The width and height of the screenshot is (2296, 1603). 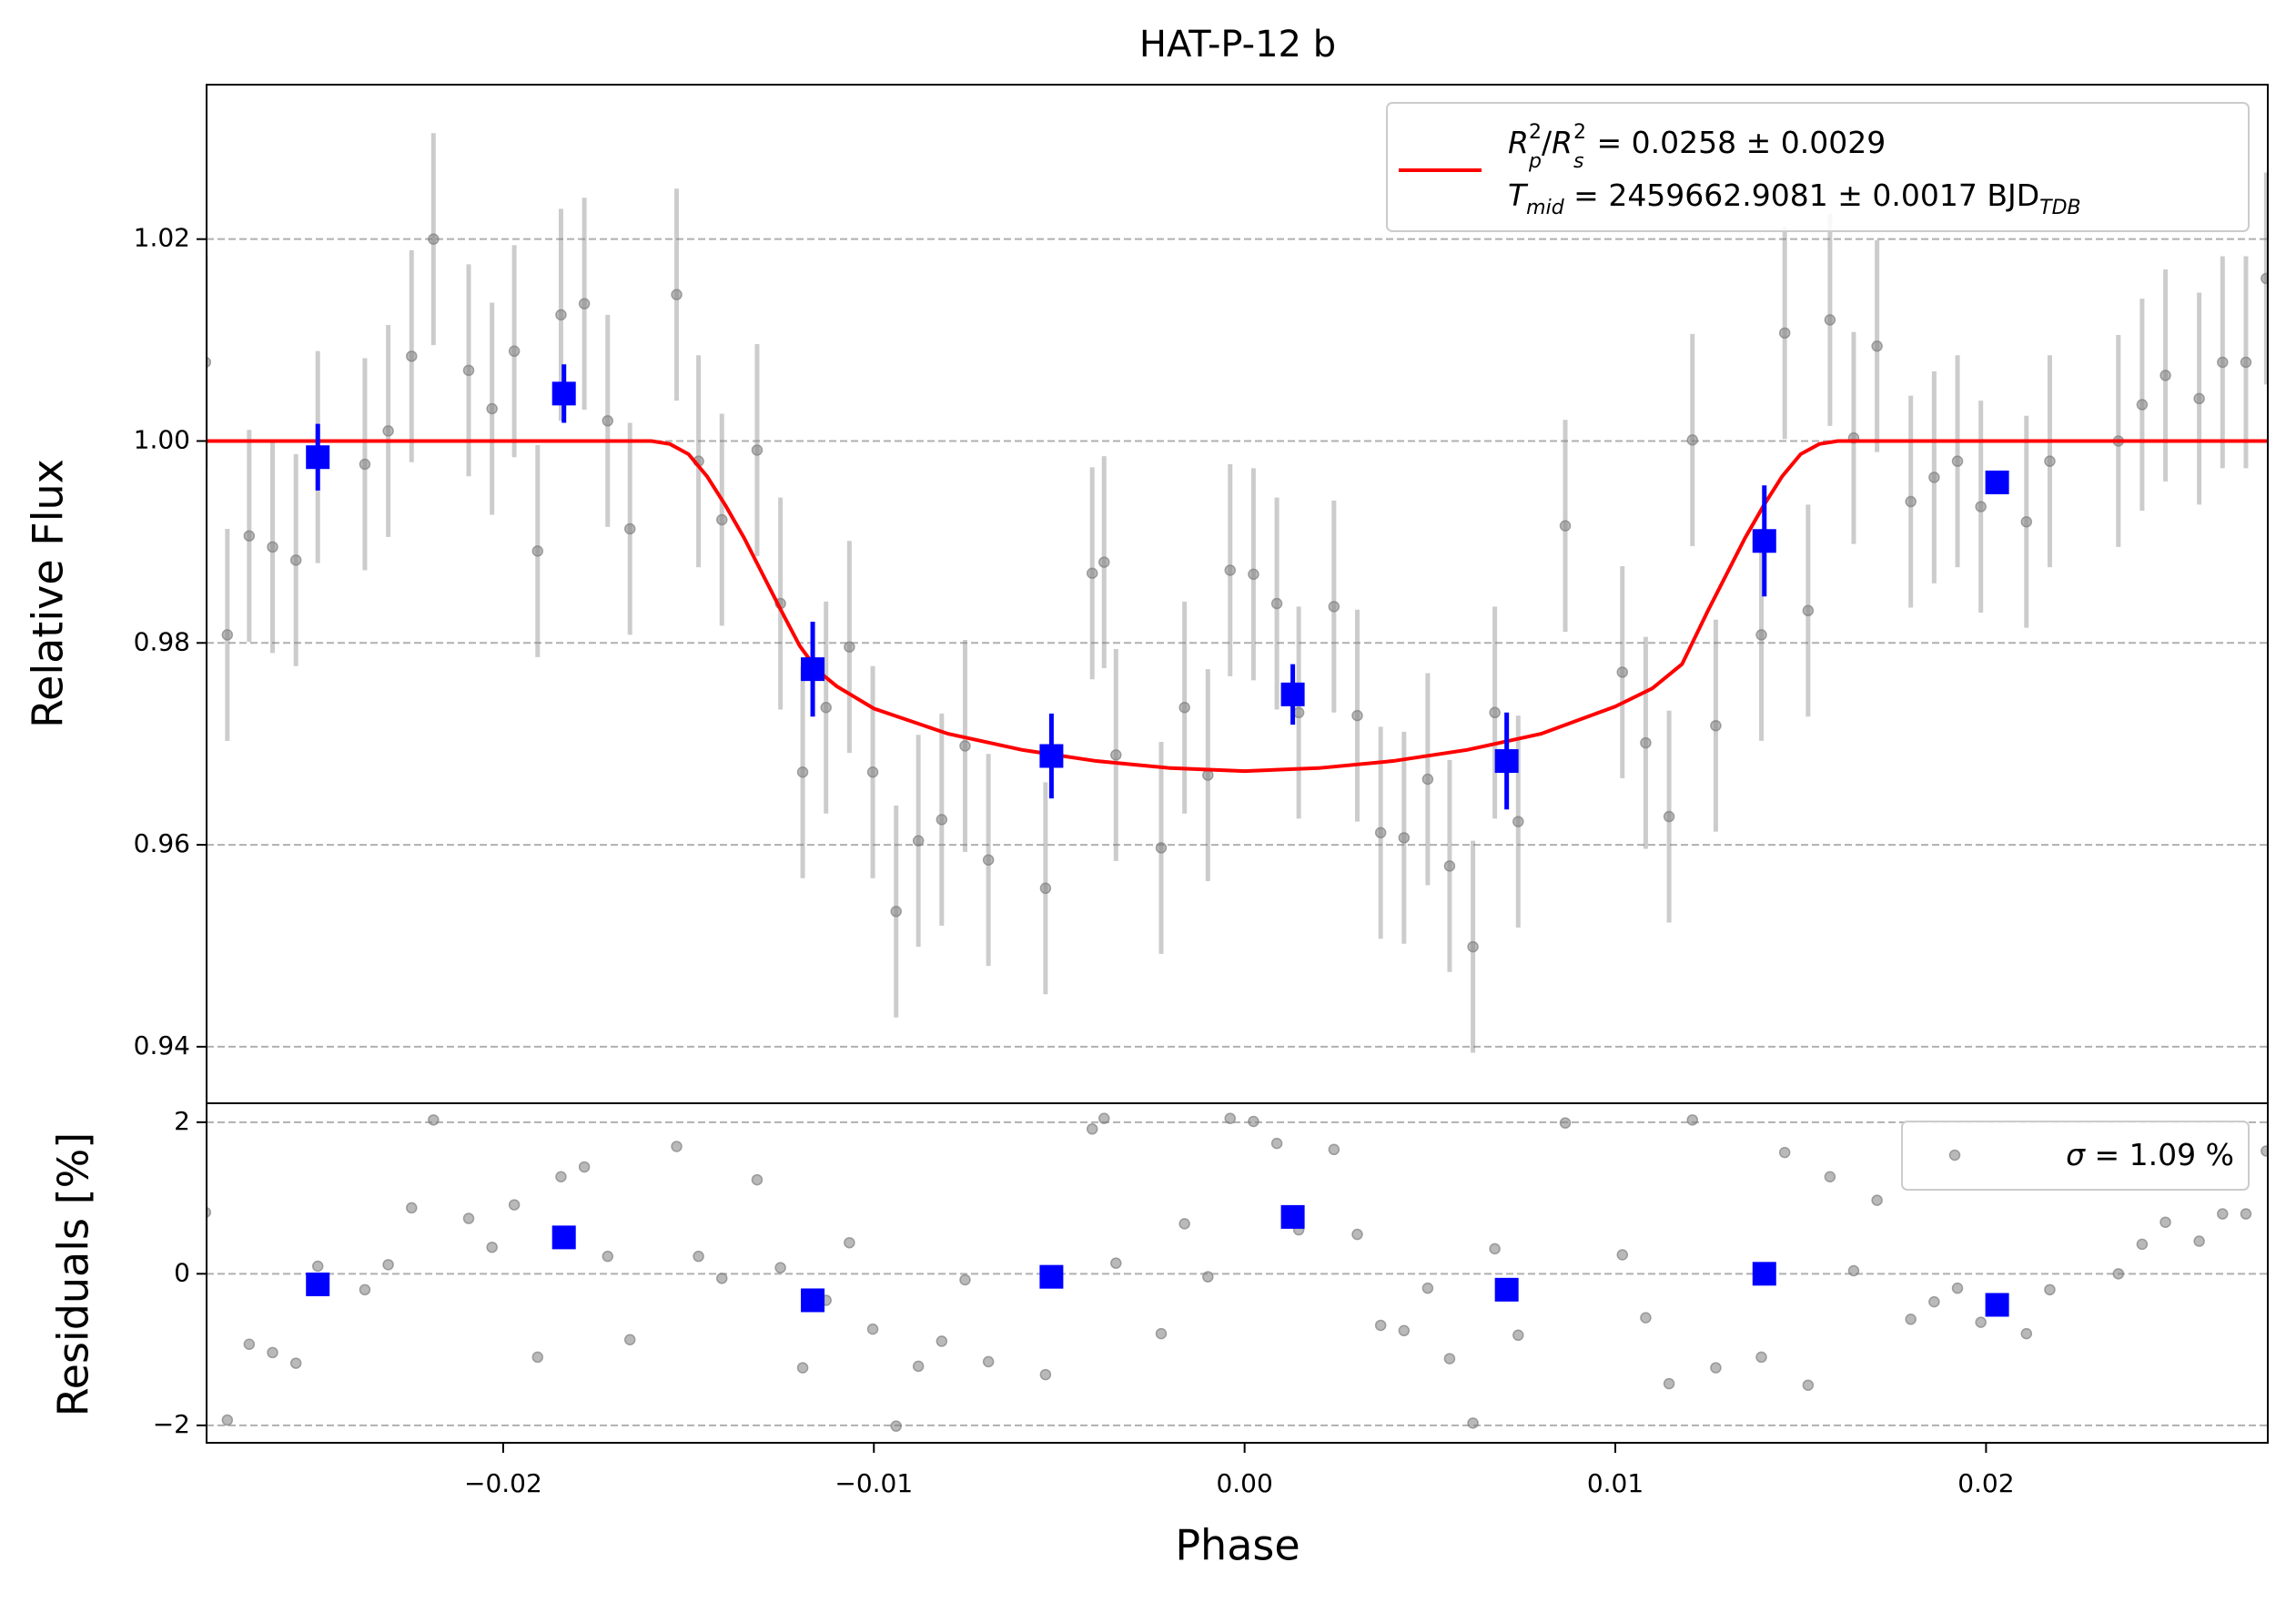 What do you see at coordinates (1546, 208) in the screenshot?
I see `legend-text: mid` at bounding box center [1546, 208].